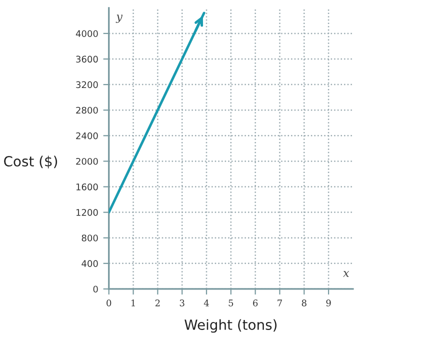 The width and height of the screenshot is (439, 344). Describe the element at coordinates (90, 263) in the screenshot. I see `y-tick-label: 400` at that location.